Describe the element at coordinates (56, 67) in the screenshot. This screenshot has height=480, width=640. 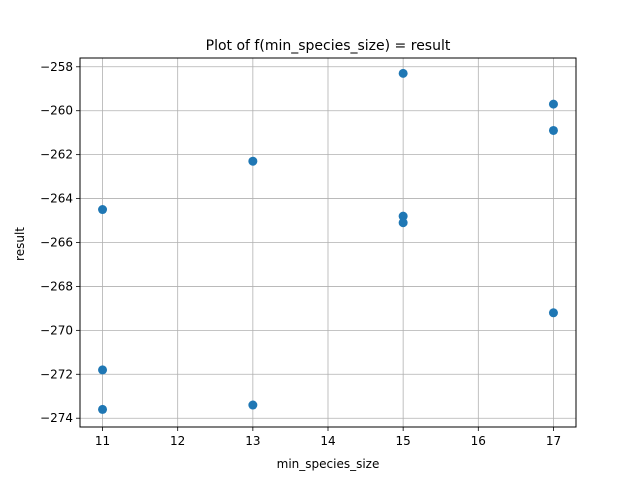
I see `y-tick-label: −258` at that location.